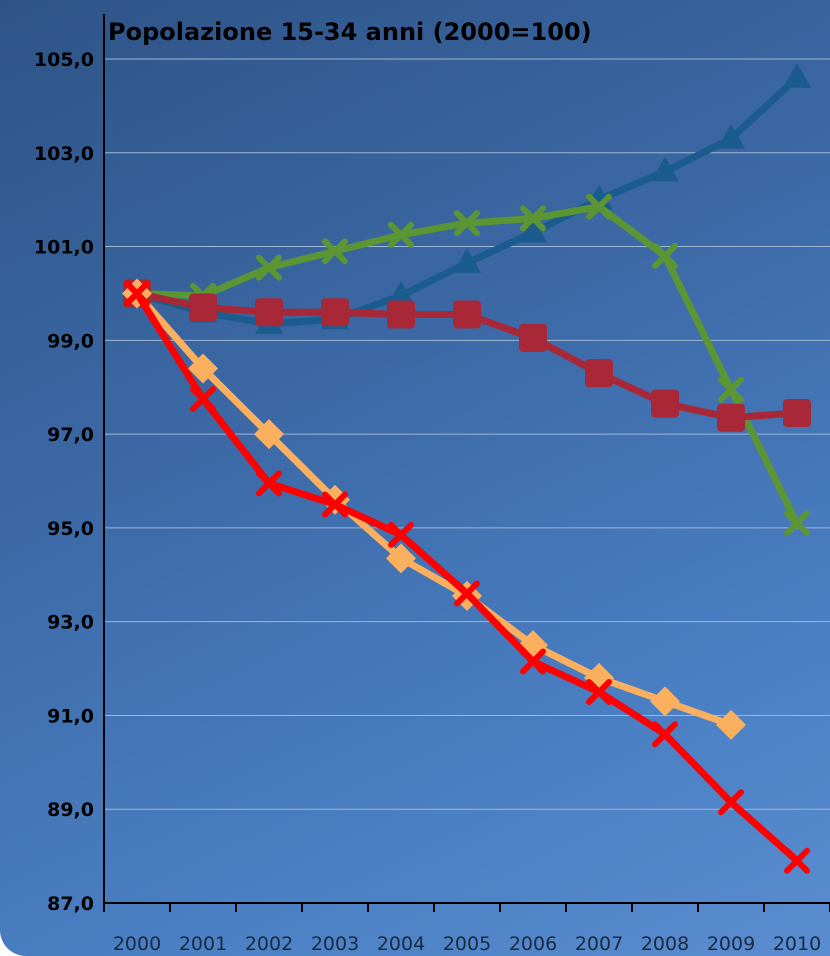  I want to click on x-tick-label: 2004, so click(401, 944).